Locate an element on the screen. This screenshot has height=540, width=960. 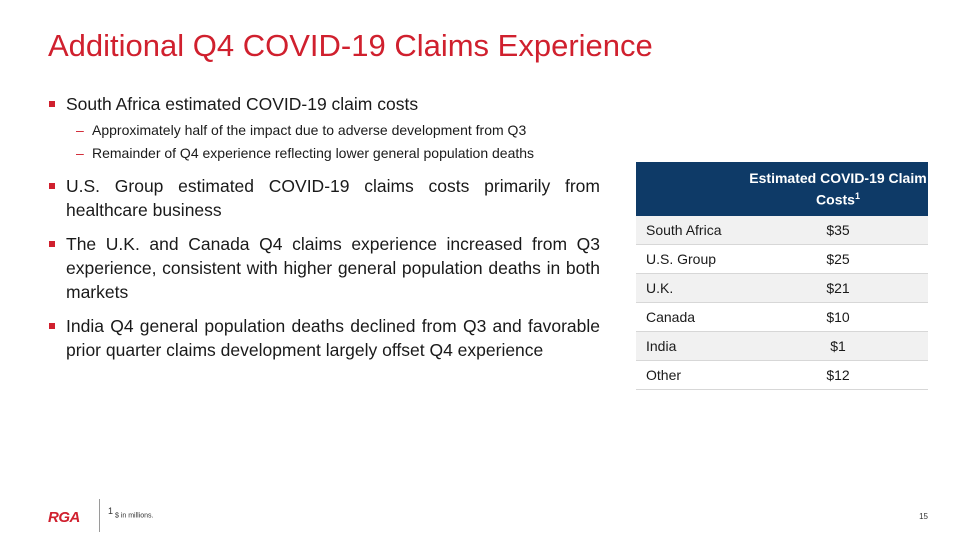
row-label: South Africa is located at coordinates (692, 230).